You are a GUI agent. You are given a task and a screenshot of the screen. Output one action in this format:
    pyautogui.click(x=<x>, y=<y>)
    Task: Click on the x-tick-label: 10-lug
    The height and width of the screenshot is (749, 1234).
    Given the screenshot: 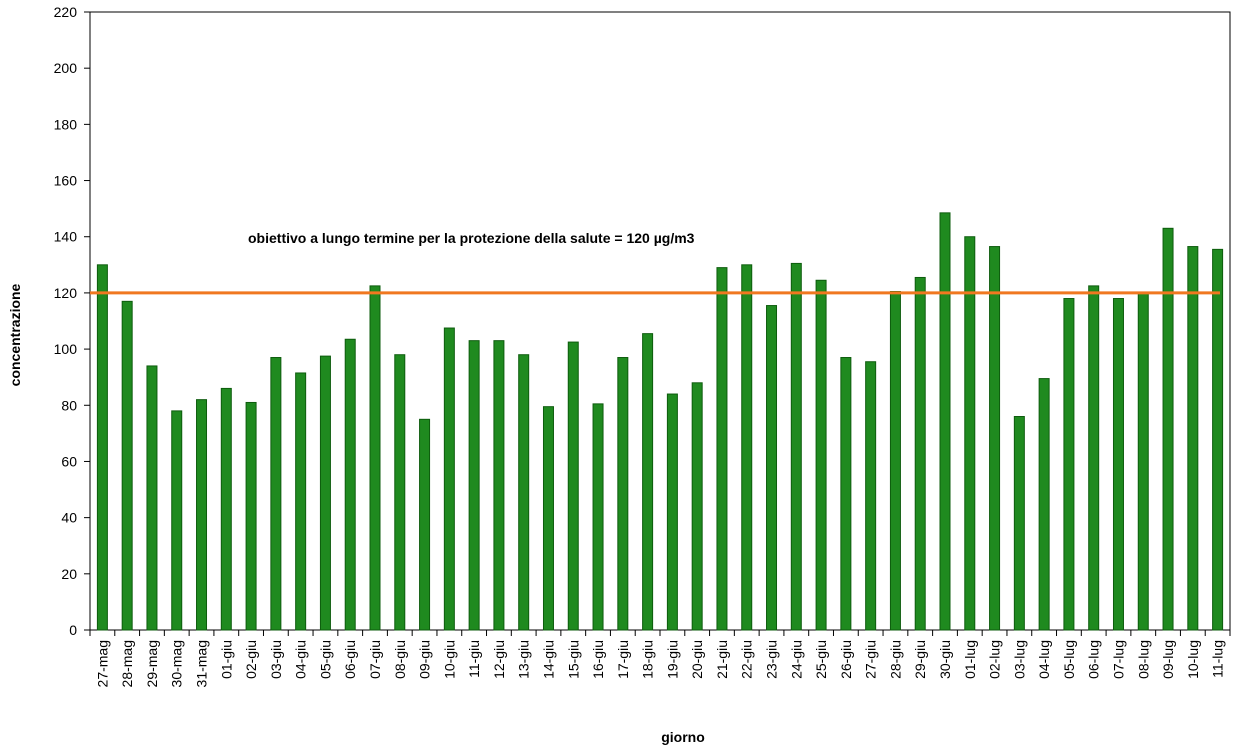 What is the action you would take?
    pyautogui.click(x=1193, y=659)
    